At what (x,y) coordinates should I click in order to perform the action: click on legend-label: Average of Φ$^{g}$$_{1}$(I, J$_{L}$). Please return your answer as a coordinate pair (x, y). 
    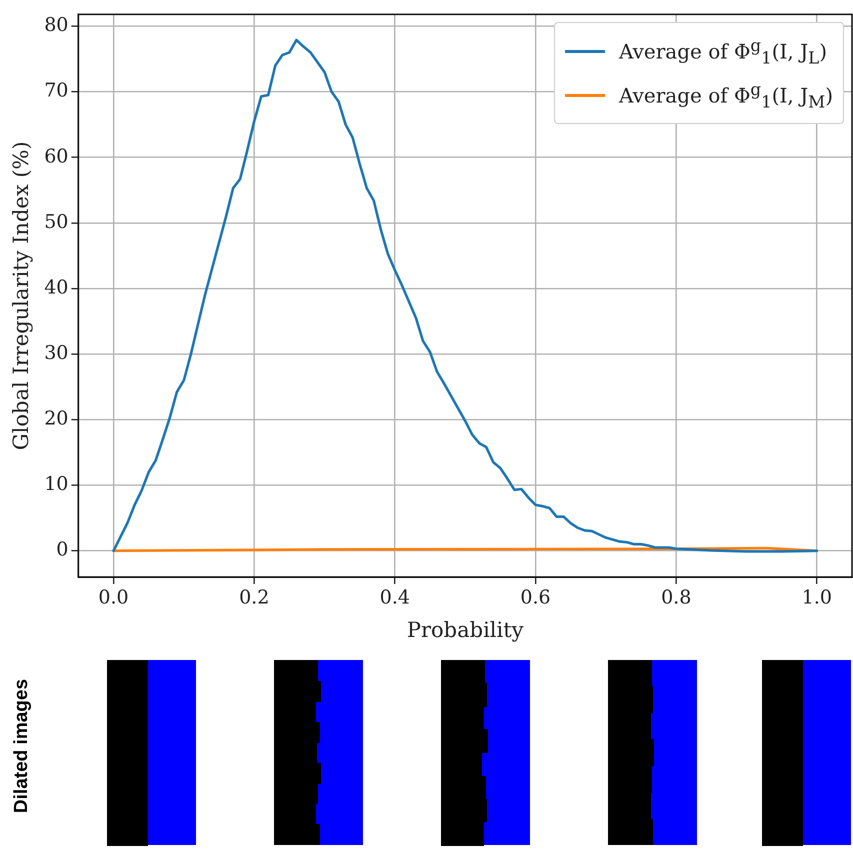
    Looking at the image, I should click on (722, 52).